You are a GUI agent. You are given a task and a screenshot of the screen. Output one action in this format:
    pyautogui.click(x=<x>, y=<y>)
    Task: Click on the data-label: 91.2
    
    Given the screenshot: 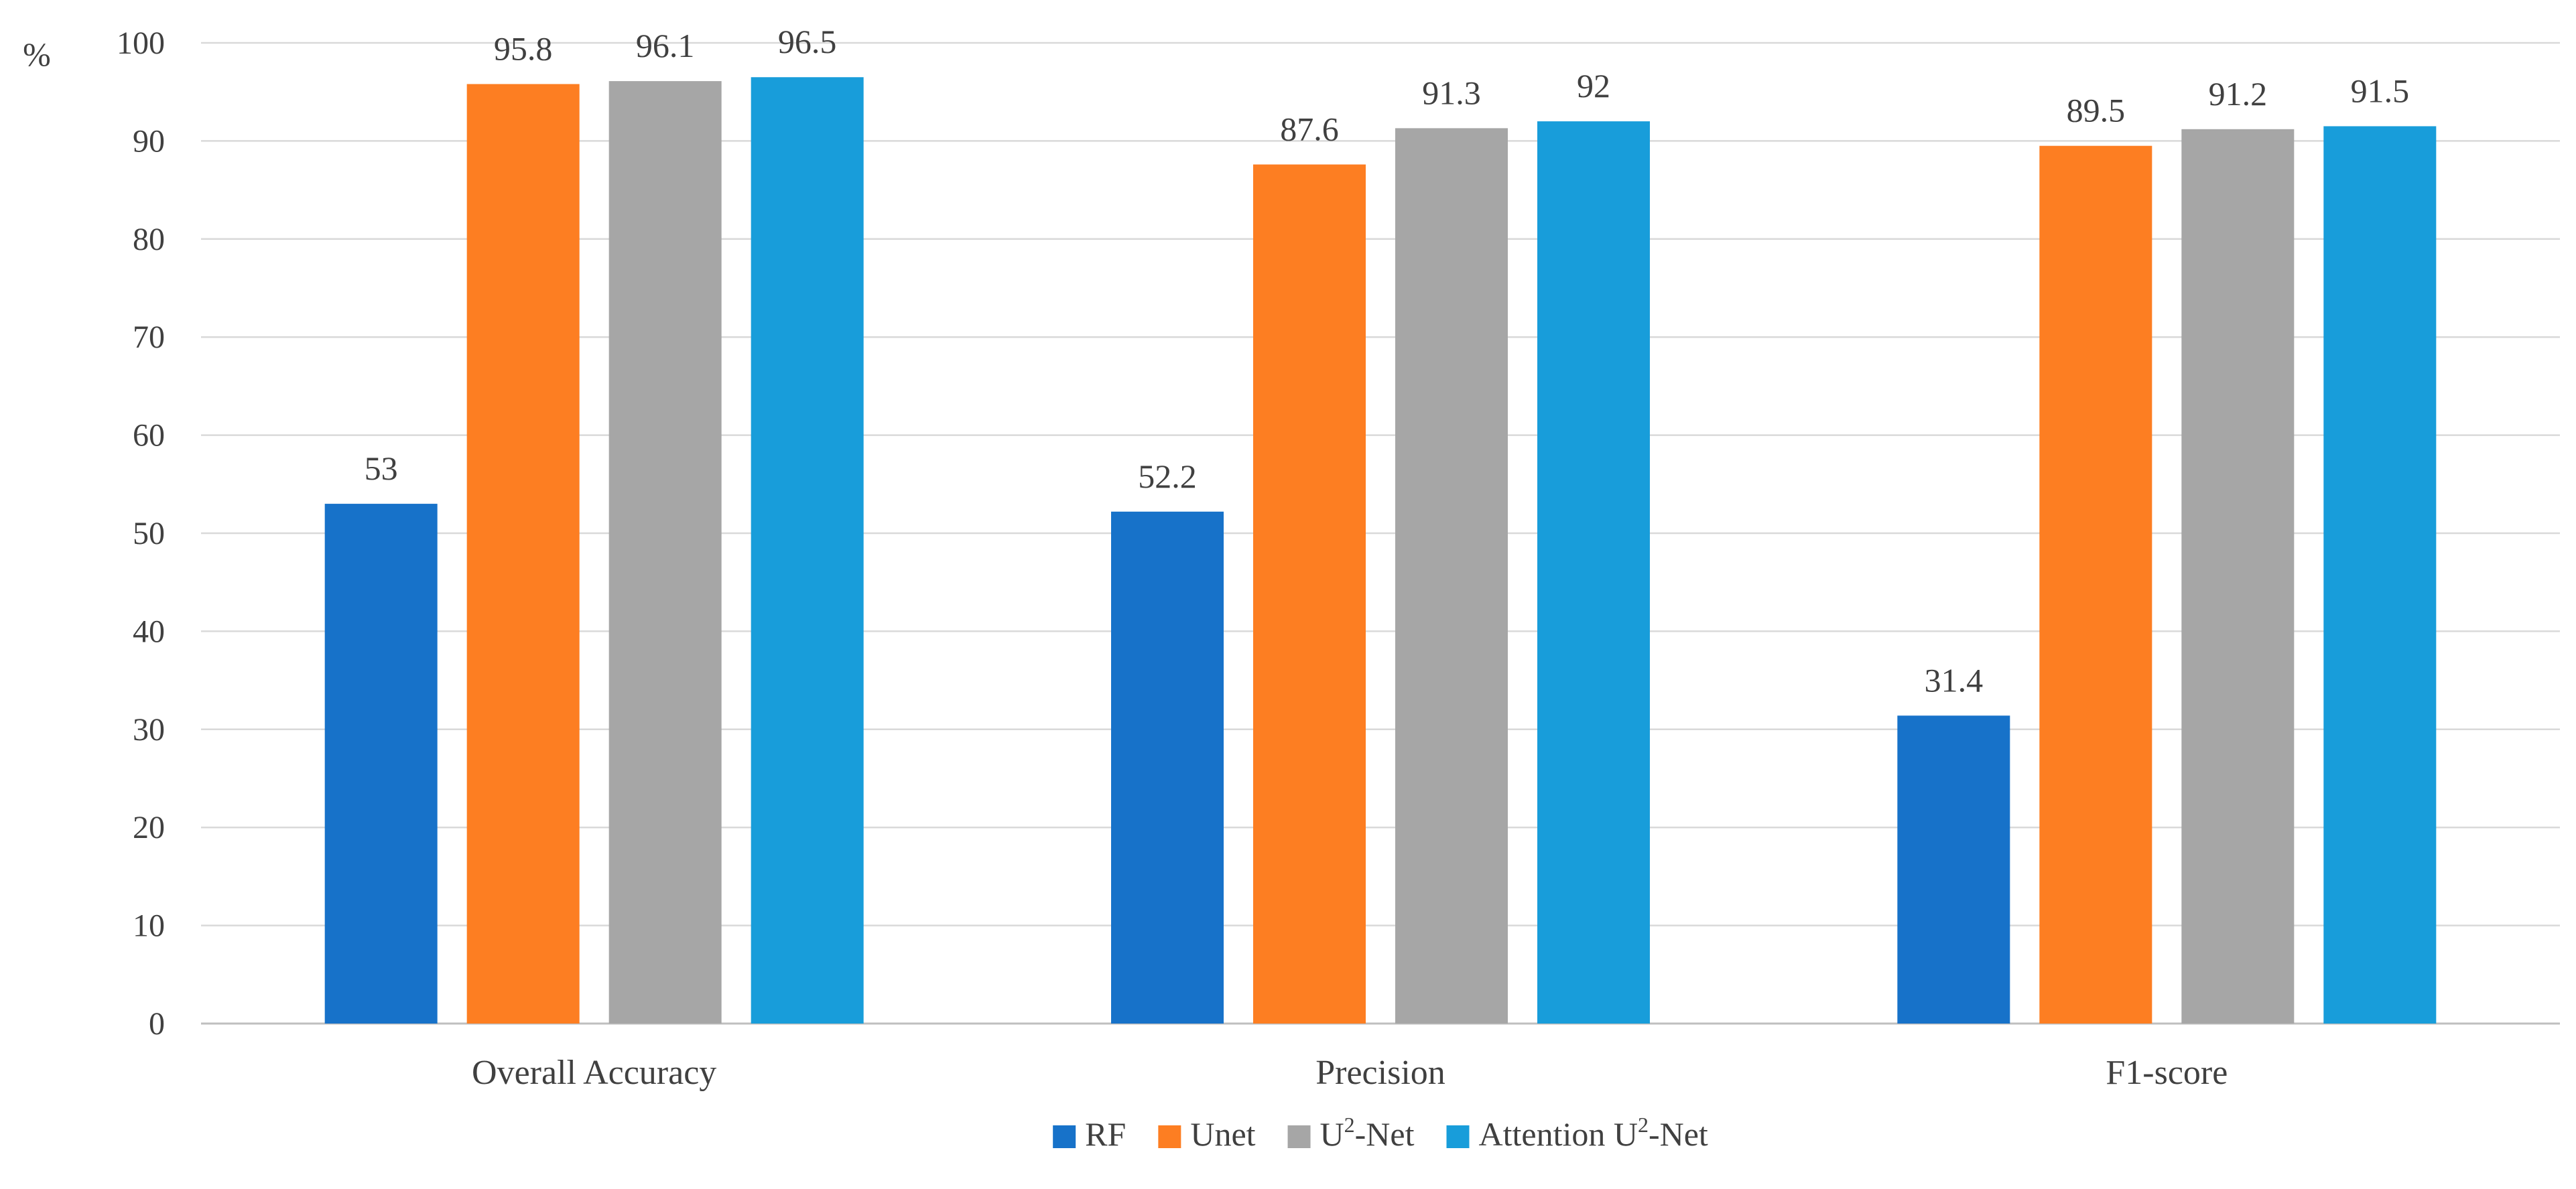 What is the action you would take?
    pyautogui.click(x=2238, y=94)
    